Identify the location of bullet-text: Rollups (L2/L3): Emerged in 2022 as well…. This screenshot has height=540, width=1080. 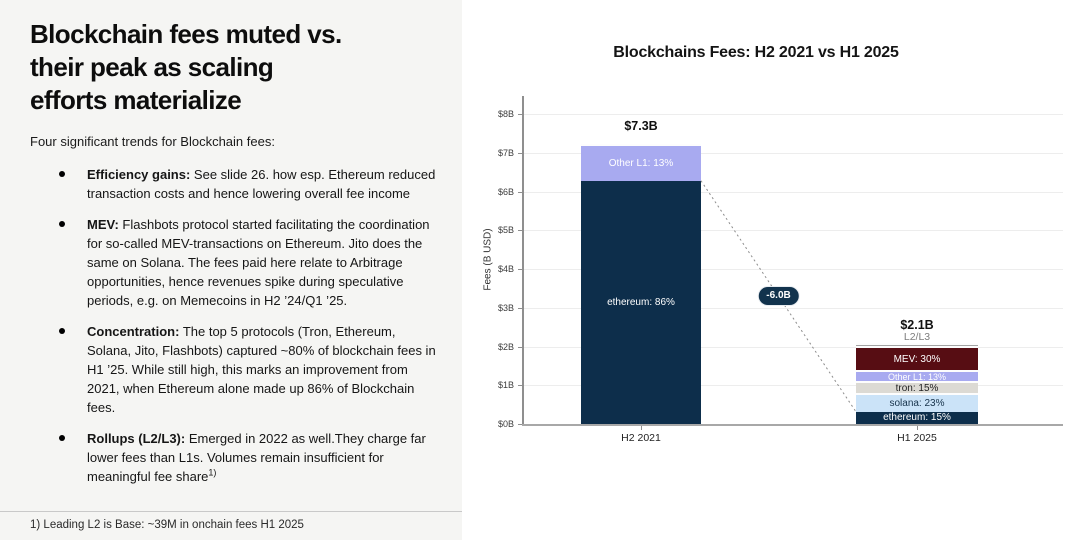
(263, 457).